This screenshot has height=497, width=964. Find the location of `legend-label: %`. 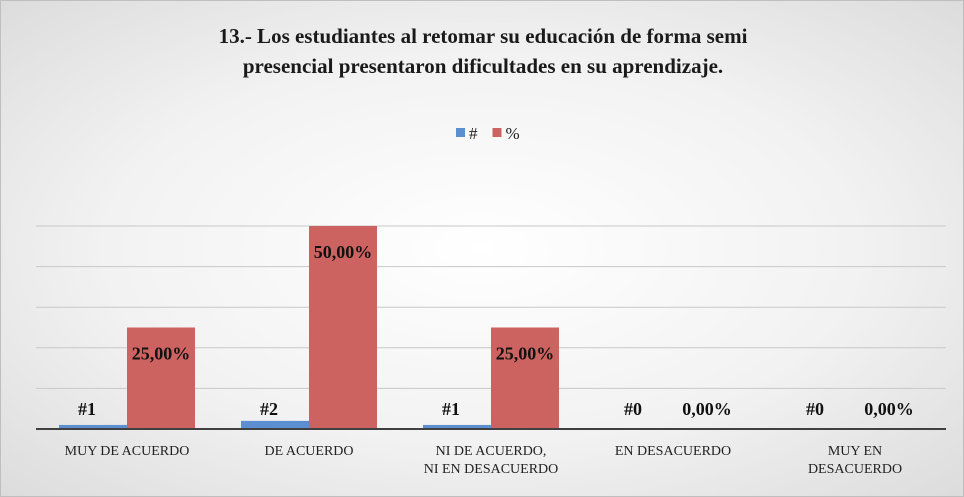

legend-label: % is located at coordinates (513, 133).